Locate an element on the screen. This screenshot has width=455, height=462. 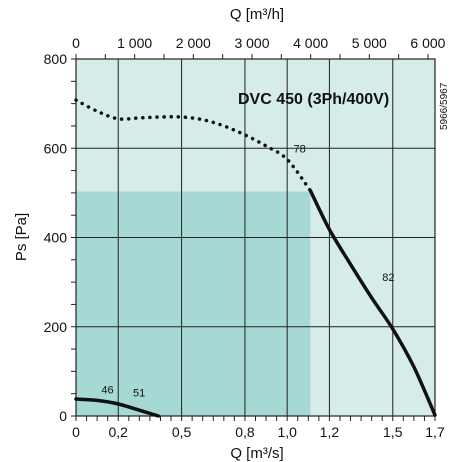
x-tick-label: 1,7 is located at coordinates (435, 432).